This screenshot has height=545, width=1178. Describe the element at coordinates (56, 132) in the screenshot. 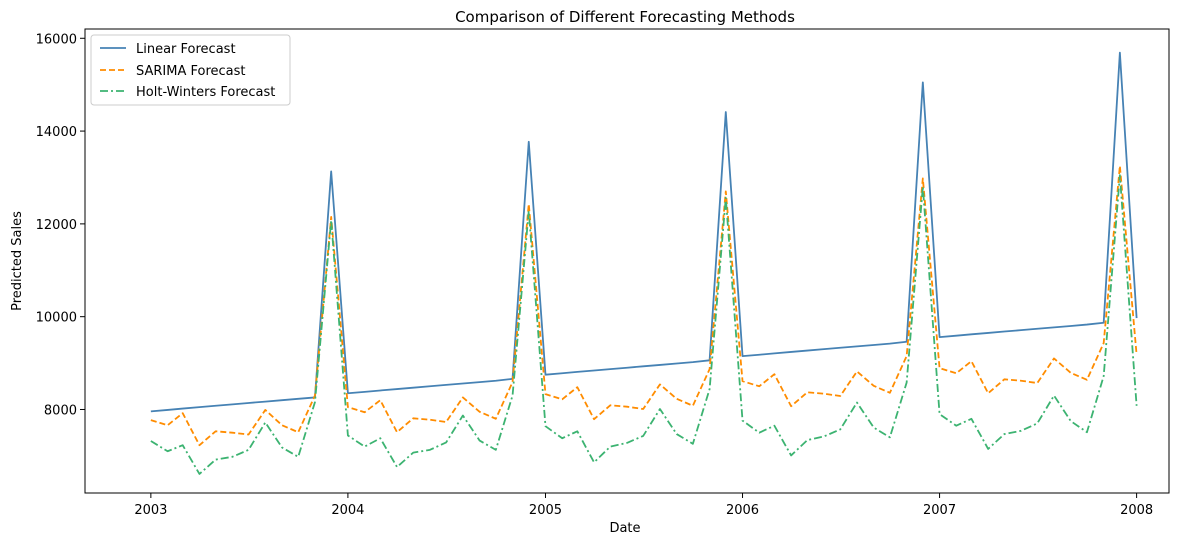

I see `y-tick-label-14000: 14000` at that location.